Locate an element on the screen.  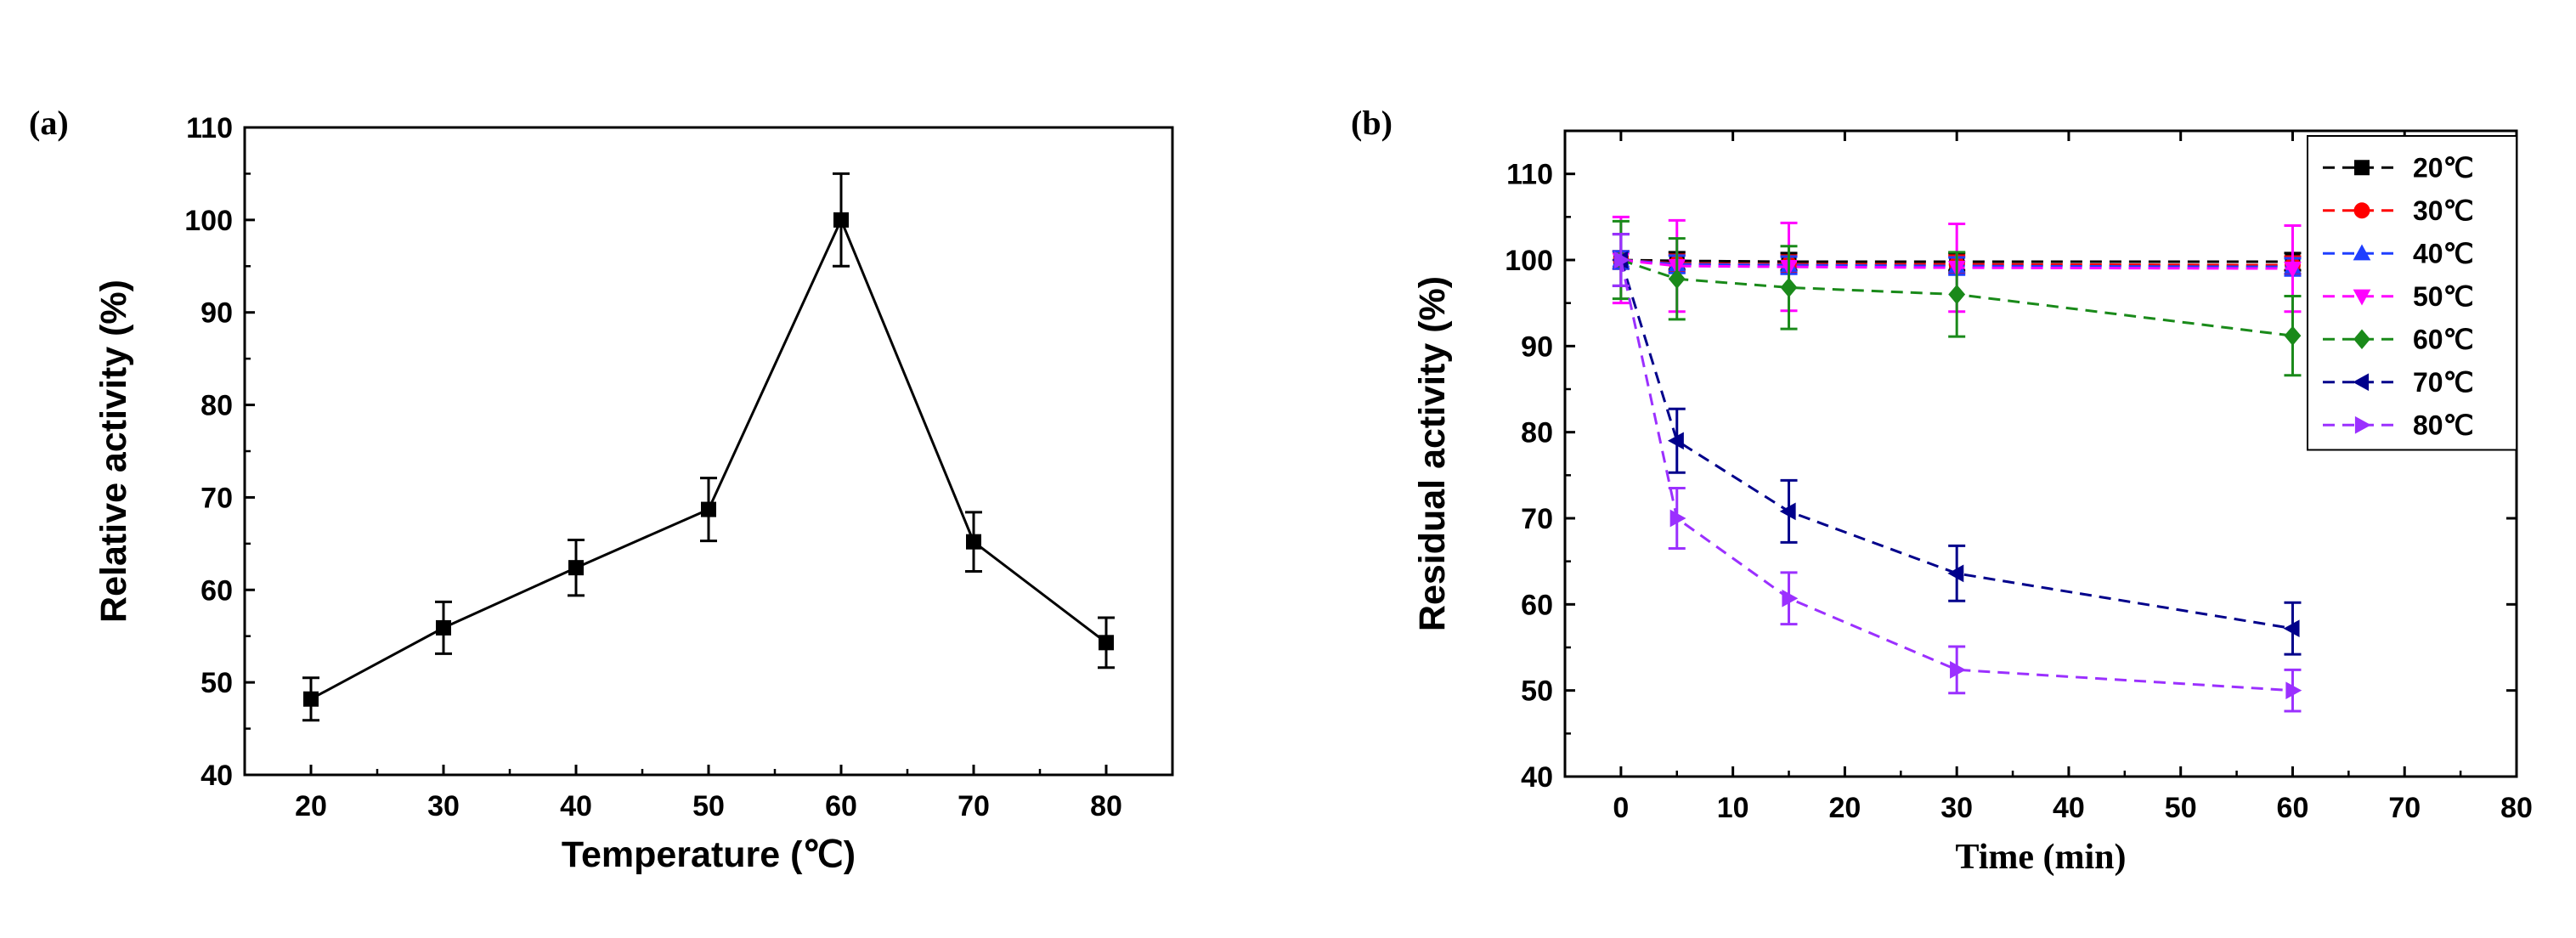
x-tick-label: 0 is located at coordinates (1621, 808).